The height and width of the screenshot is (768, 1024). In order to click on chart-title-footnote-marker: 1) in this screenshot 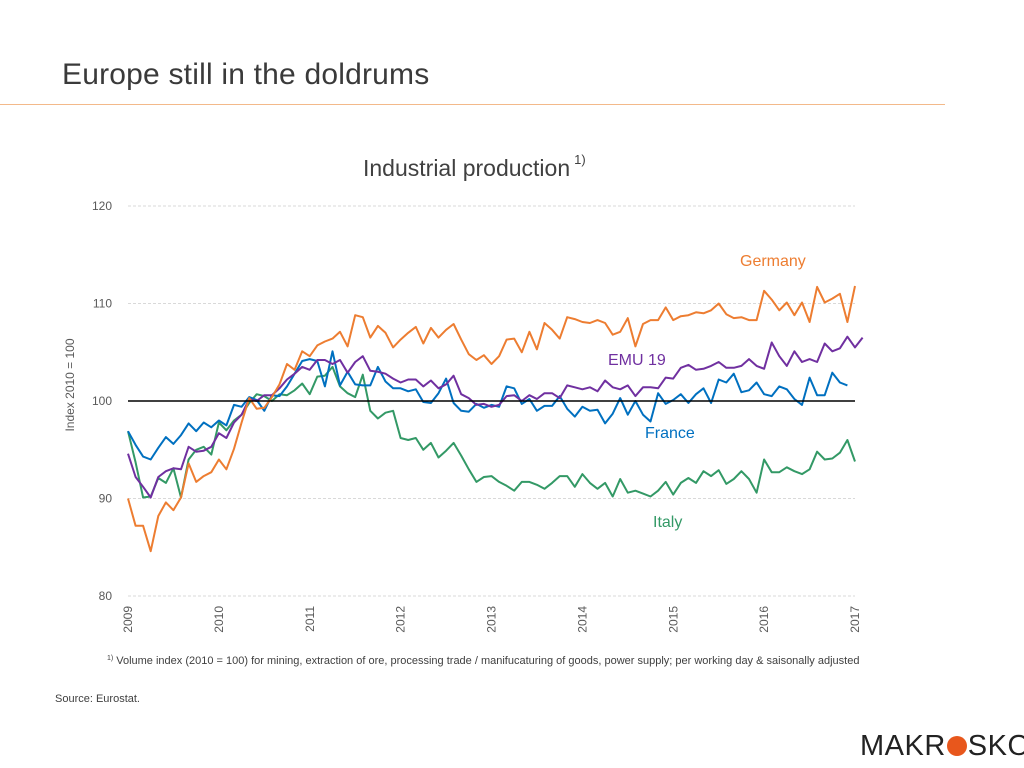, I will do `click(580, 159)`.